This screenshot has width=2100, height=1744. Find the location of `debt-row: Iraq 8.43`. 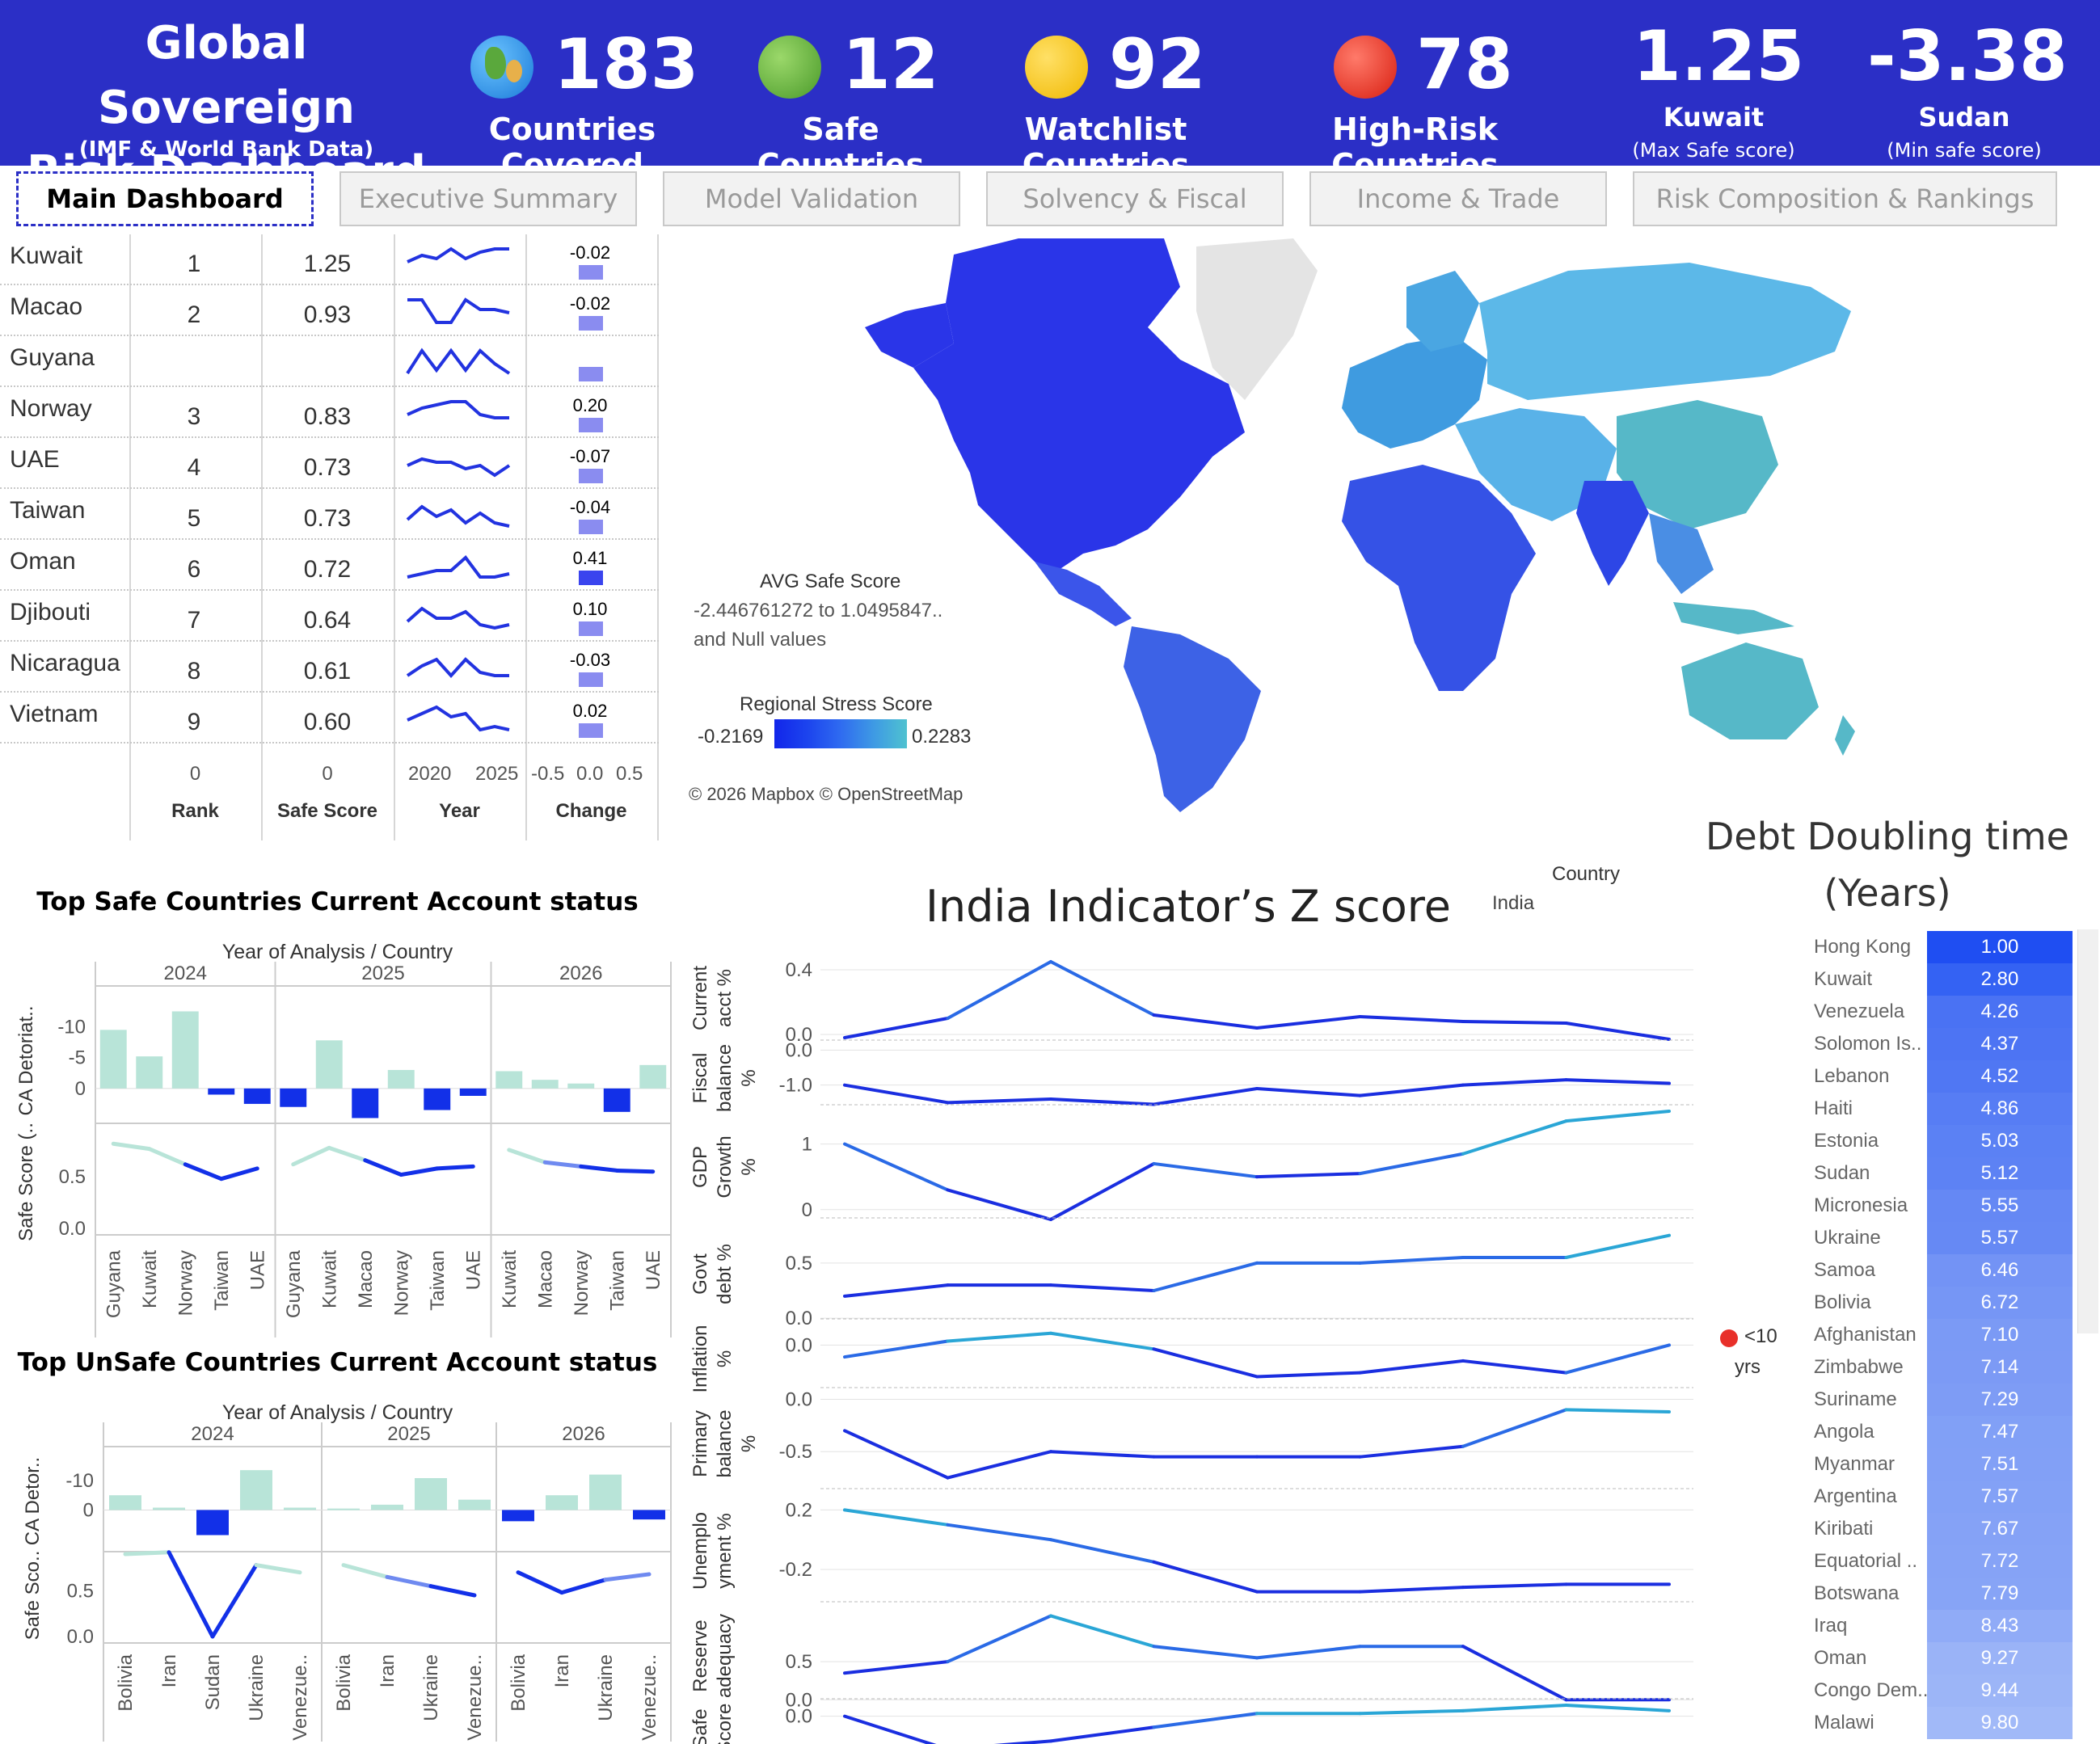

debt-row: Iraq 8.43 is located at coordinates (1943, 1626).